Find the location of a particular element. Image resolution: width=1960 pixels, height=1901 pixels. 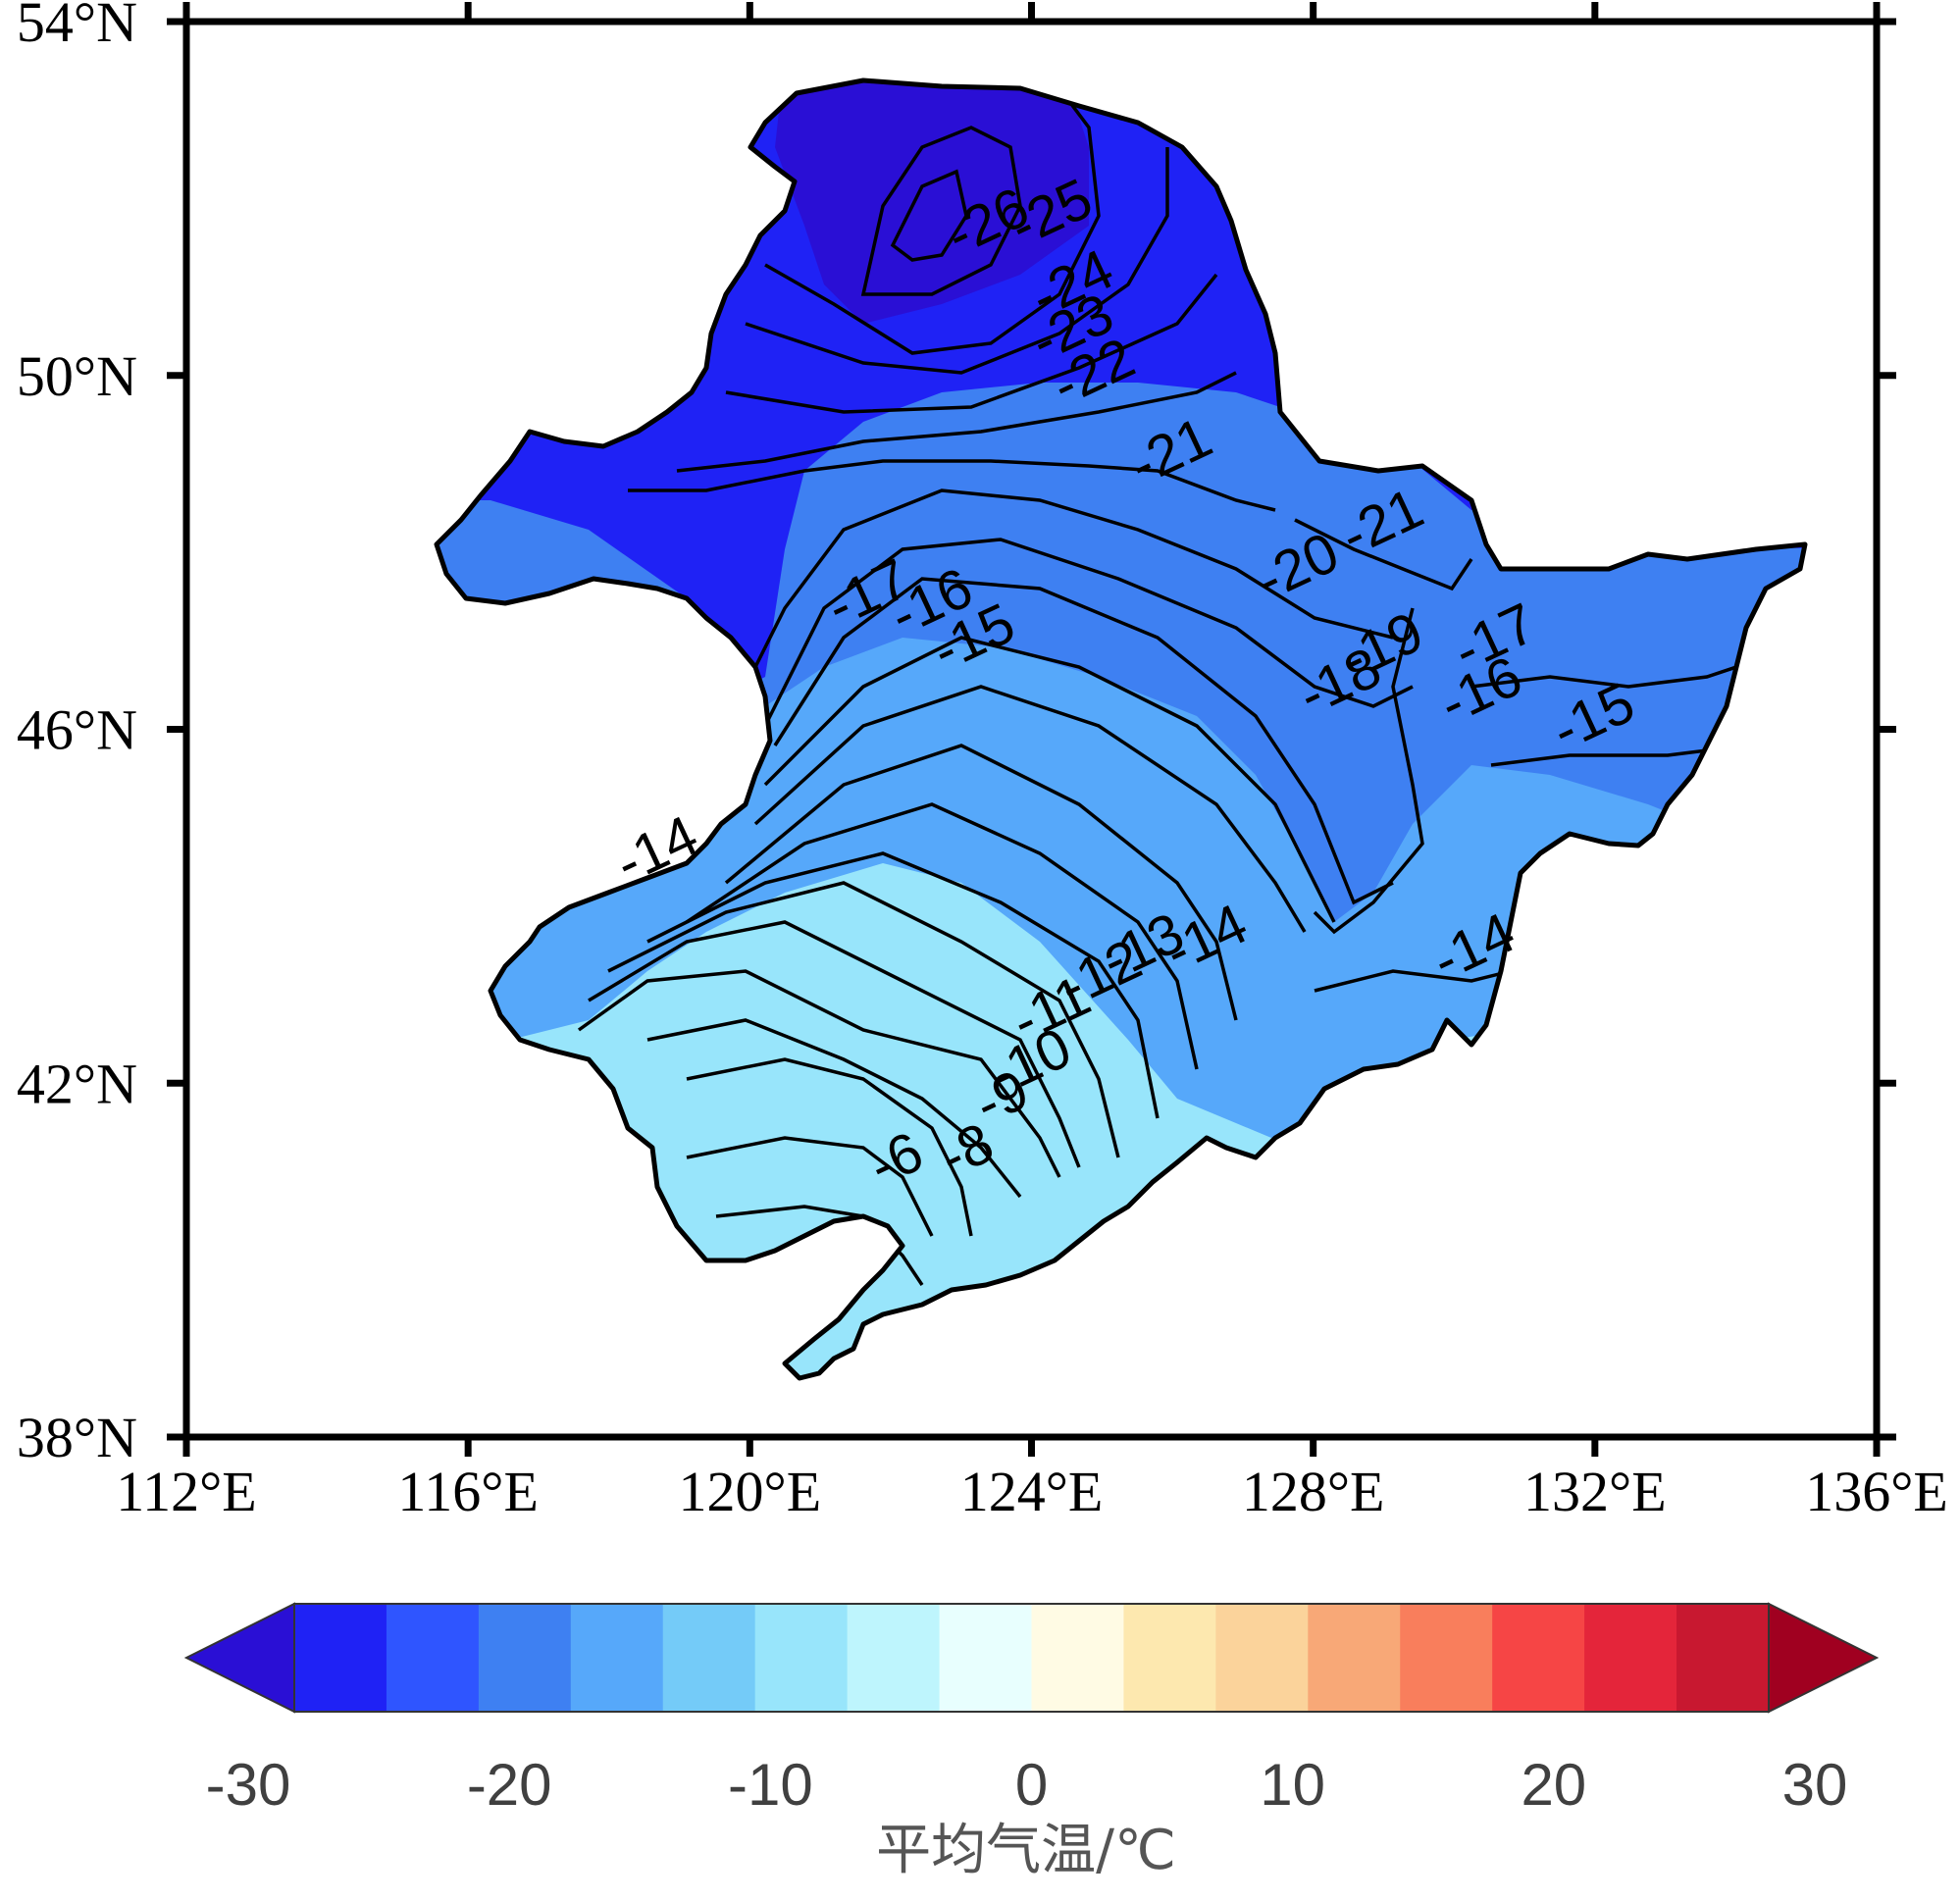

colorbar-outline is located at coordinates (1031, 1658).